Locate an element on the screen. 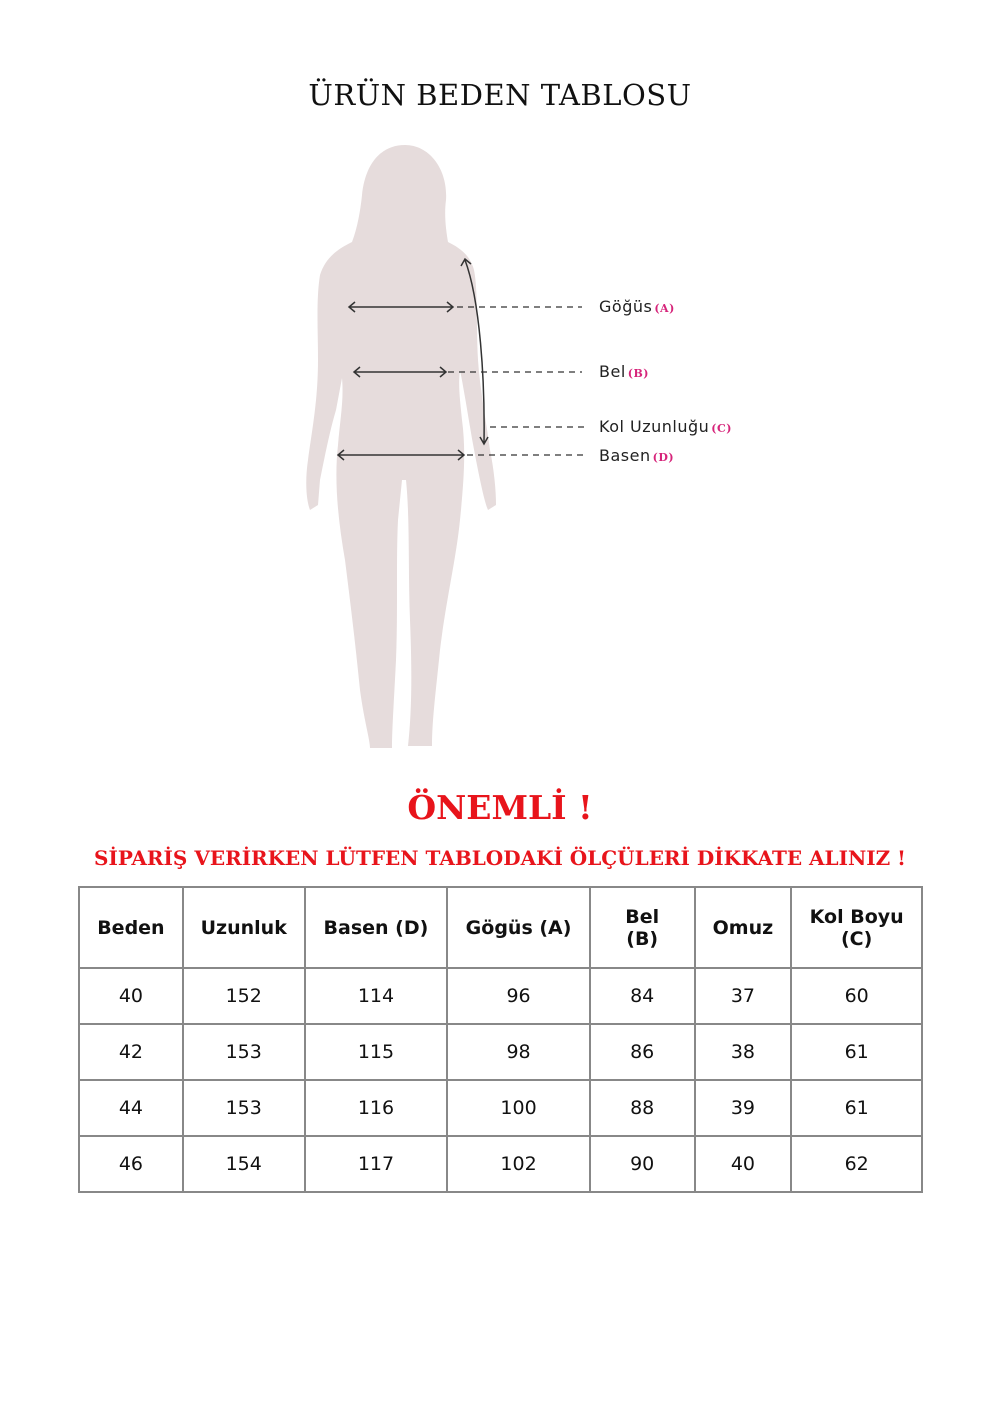 This screenshot has width=1000, height=1414. table-cell: 90 is located at coordinates (642, 1164).